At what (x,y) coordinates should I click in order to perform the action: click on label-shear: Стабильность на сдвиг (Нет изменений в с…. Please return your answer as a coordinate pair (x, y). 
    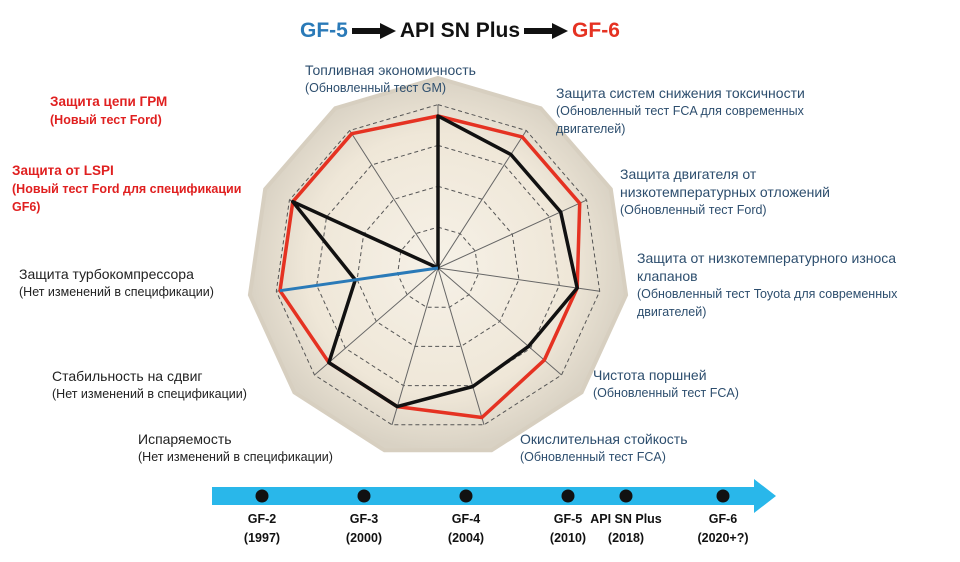
    Looking at the image, I should click on (149, 384).